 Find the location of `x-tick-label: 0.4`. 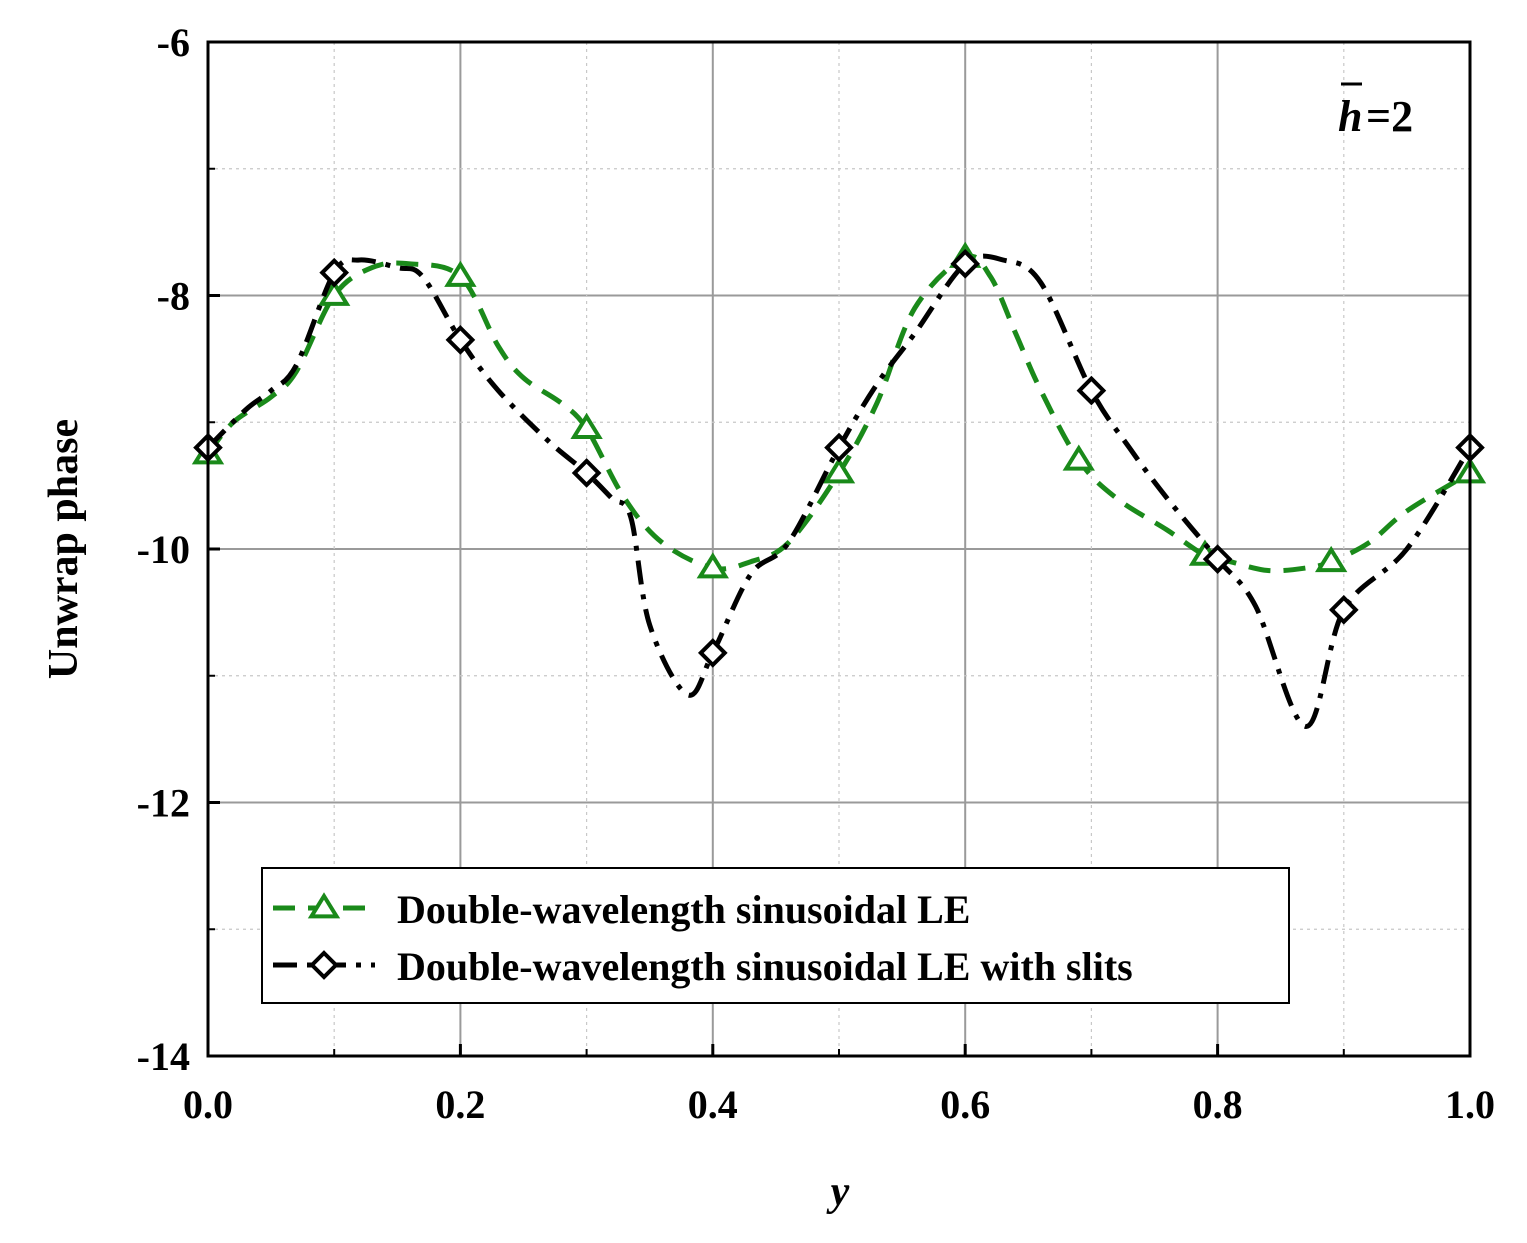

x-tick-label: 0.4 is located at coordinates (713, 1104).